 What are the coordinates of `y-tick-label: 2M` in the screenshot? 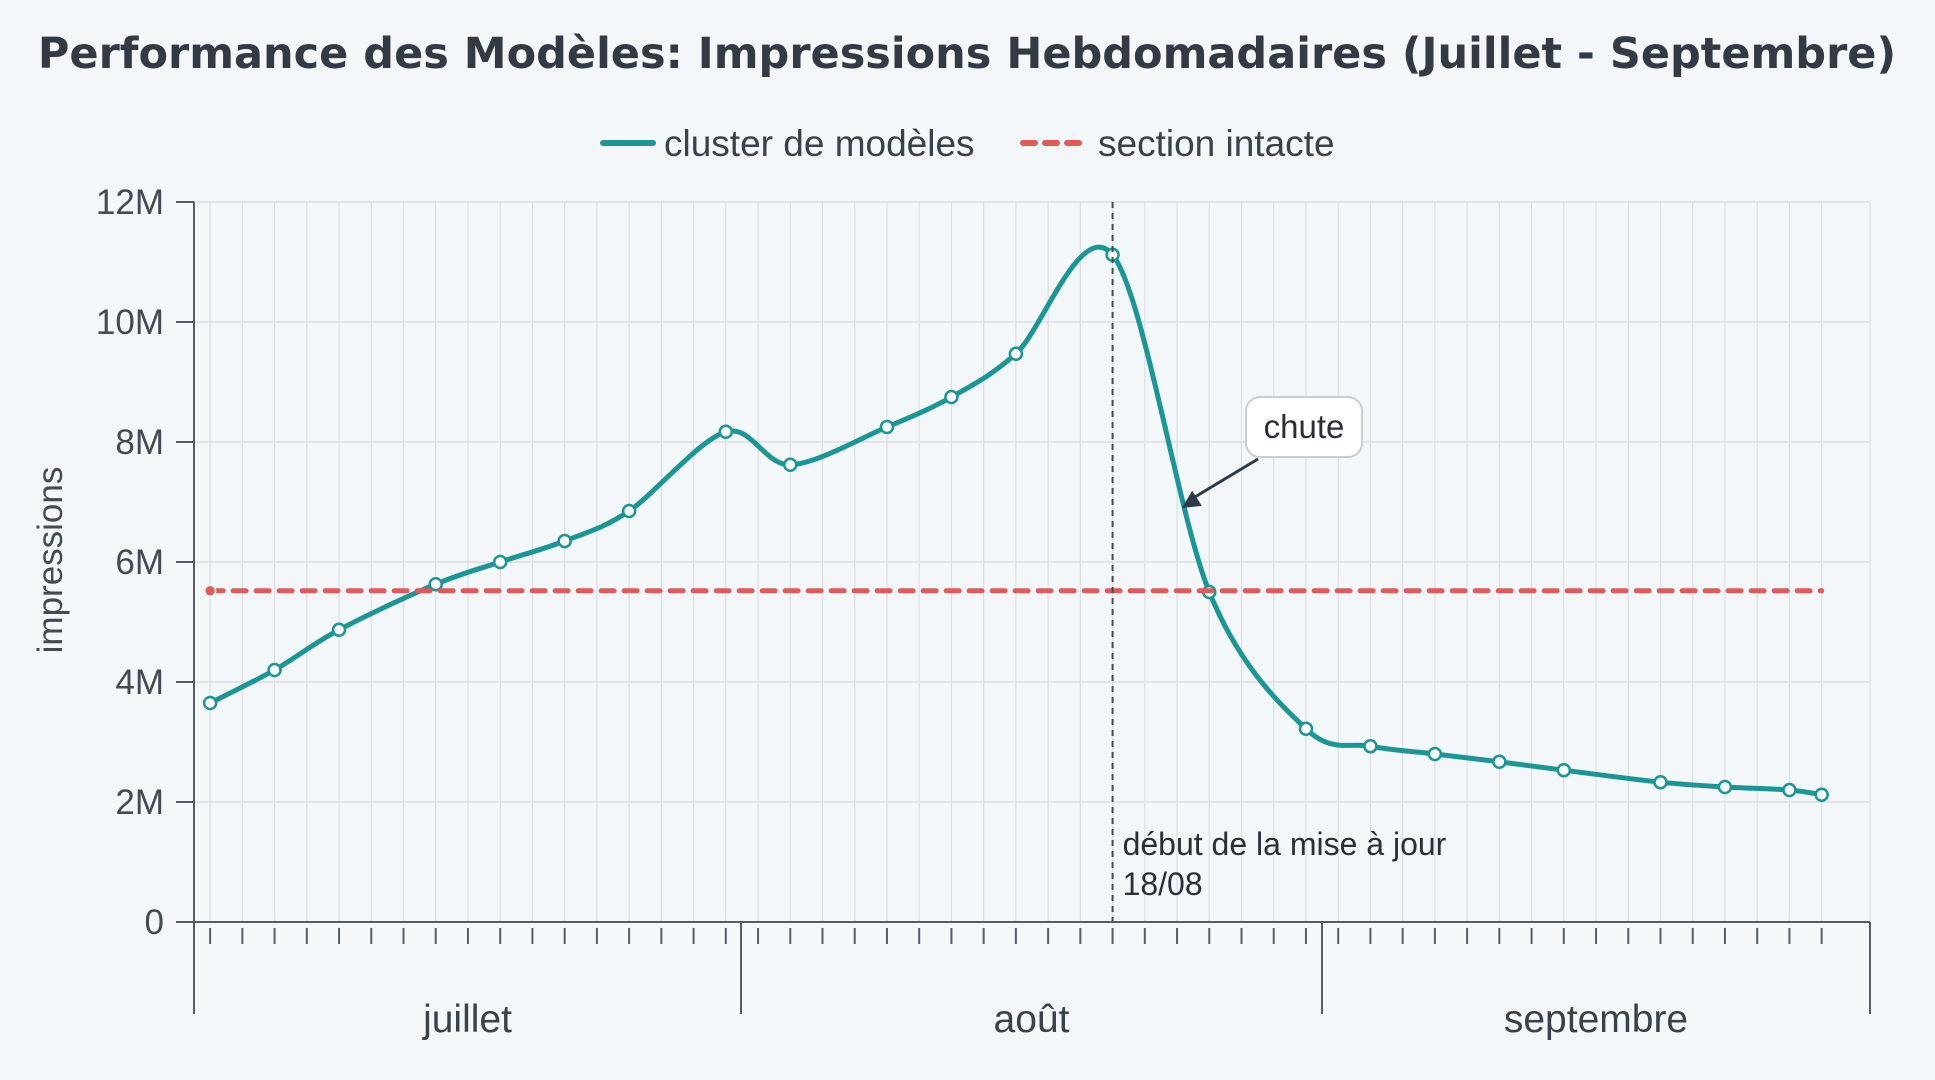 It's located at (139, 802).